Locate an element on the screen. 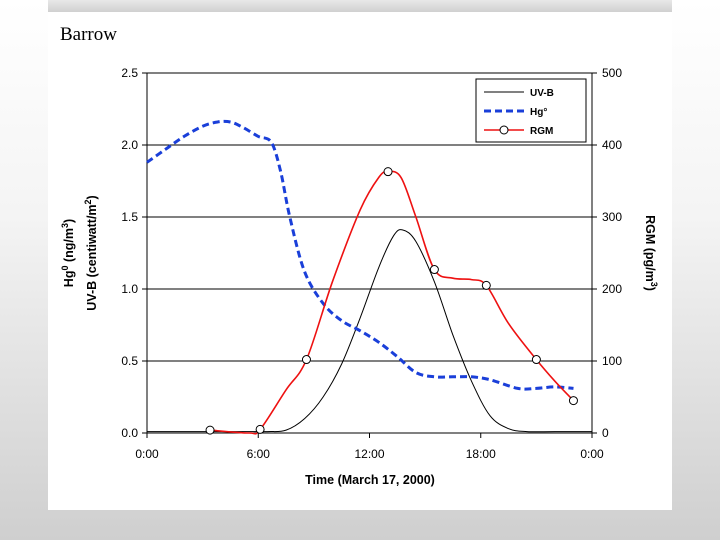 The width and height of the screenshot is (720, 540). left-tick-label: 2.5 is located at coordinates (129, 73).